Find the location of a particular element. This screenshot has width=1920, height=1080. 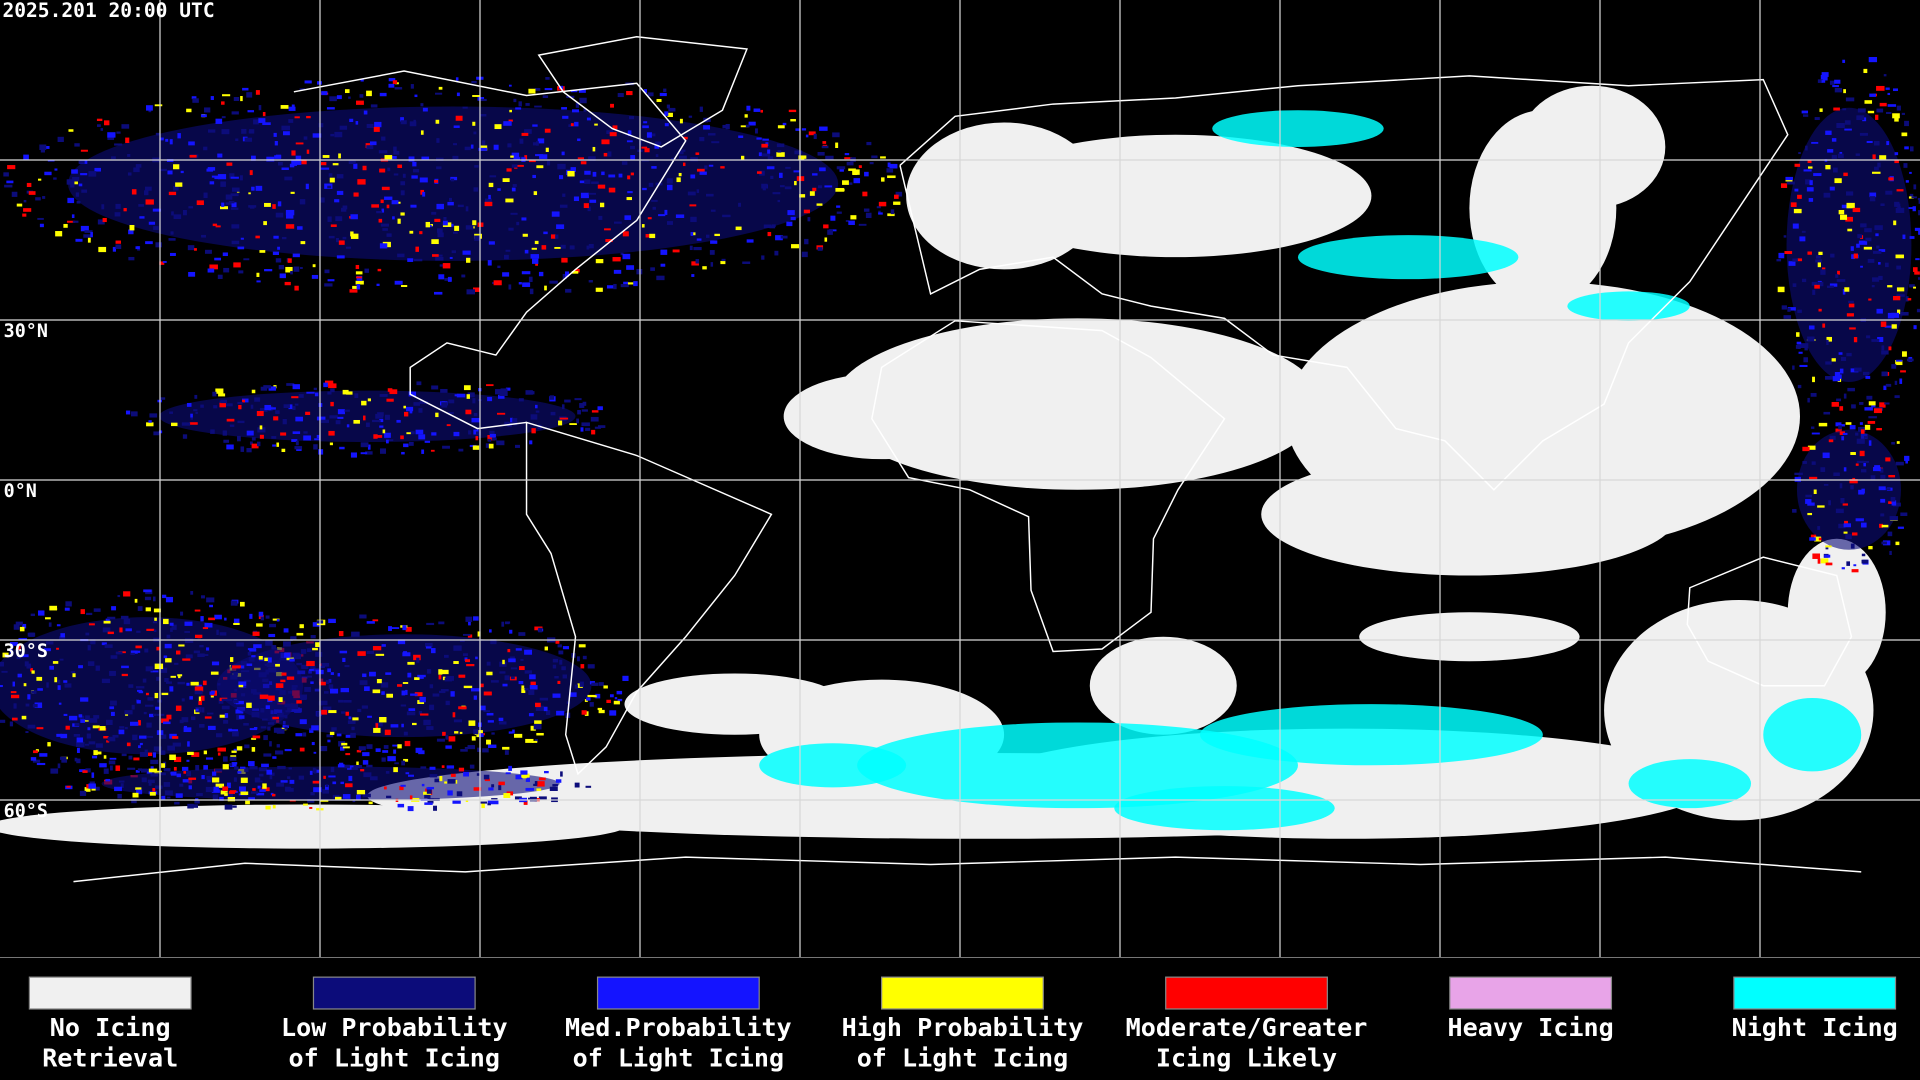

lat-label: 30°N is located at coordinates (26, 331).